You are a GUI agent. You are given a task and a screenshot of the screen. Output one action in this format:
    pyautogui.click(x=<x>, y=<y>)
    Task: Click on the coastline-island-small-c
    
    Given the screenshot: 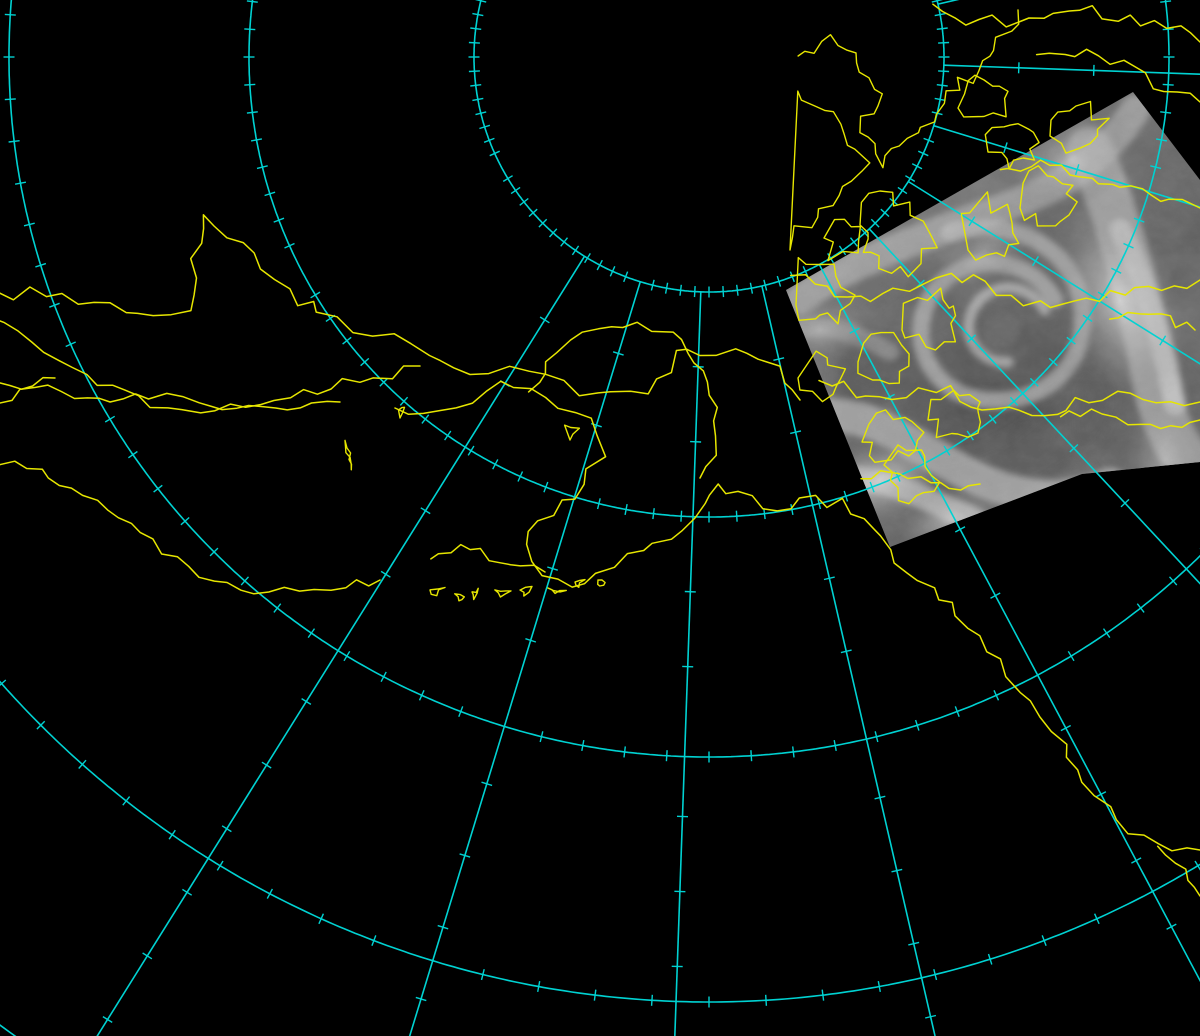 What is the action you would take?
    pyautogui.click(x=572, y=432)
    